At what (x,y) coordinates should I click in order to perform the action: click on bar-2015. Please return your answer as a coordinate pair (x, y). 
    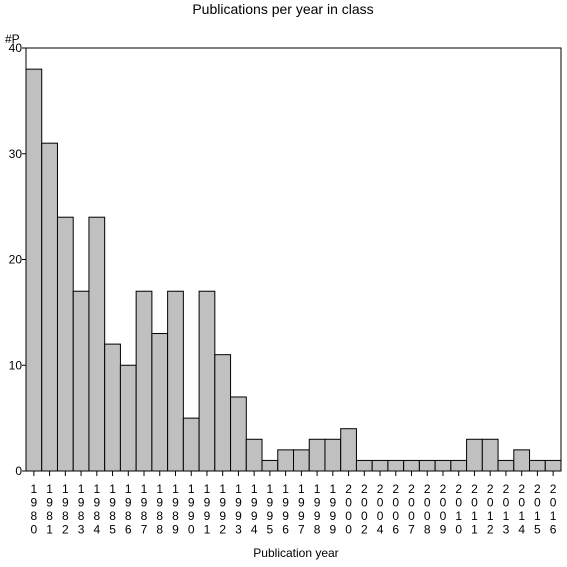
    Looking at the image, I should click on (537, 465).